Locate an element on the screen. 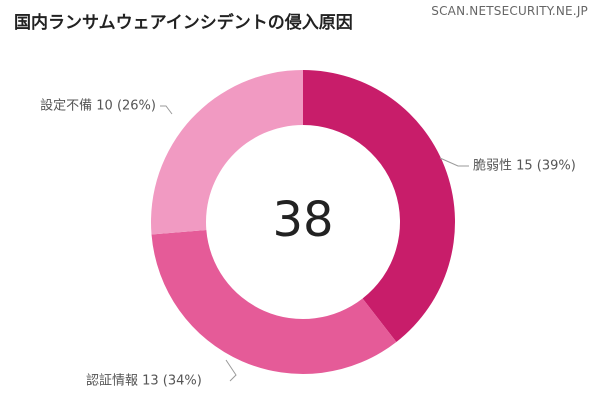 This screenshot has height=409, width=600. center-total-label: 38 is located at coordinates (302, 220).